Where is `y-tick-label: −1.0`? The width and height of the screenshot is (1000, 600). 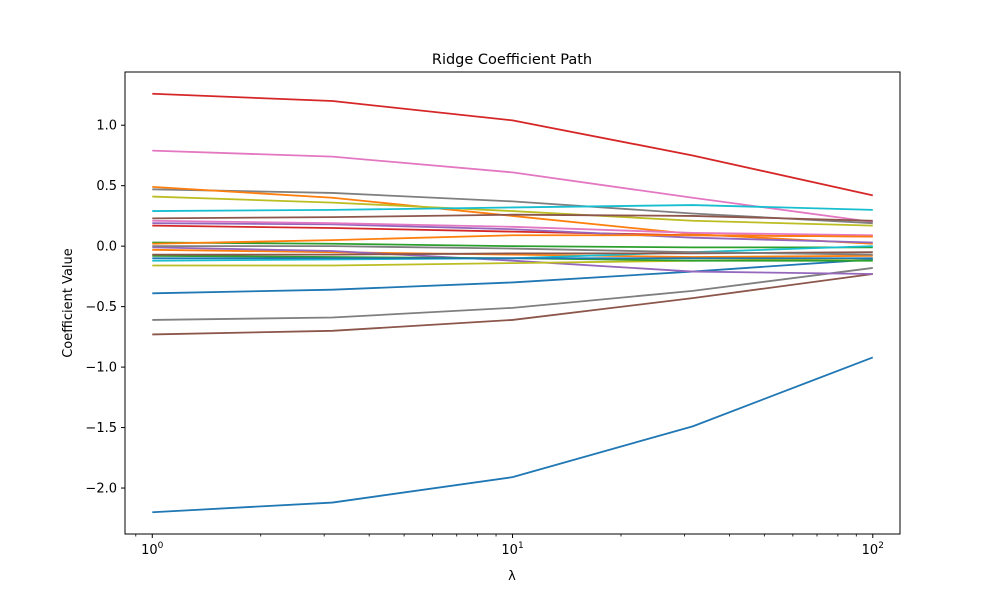
y-tick-label: −1.0 is located at coordinates (101, 368).